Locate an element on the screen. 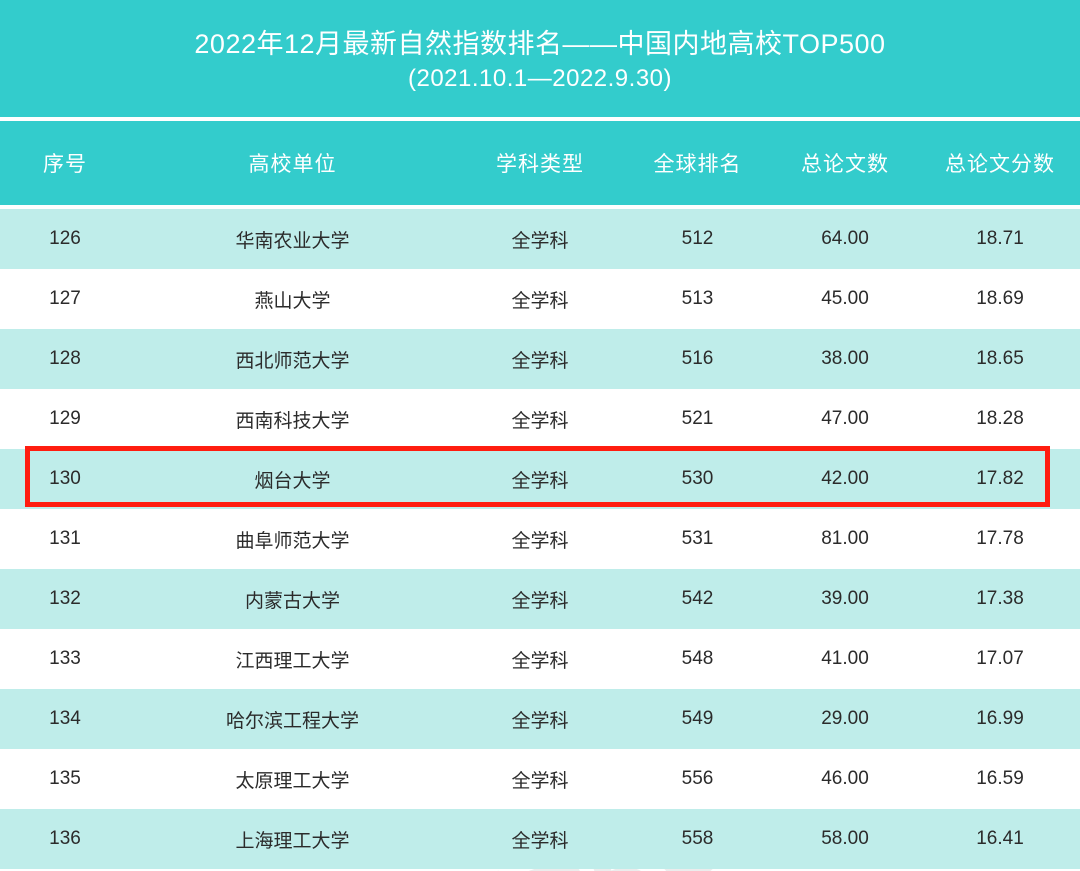 This screenshot has width=1080, height=871. cell-university: 烟台大学 is located at coordinates (292, 481).